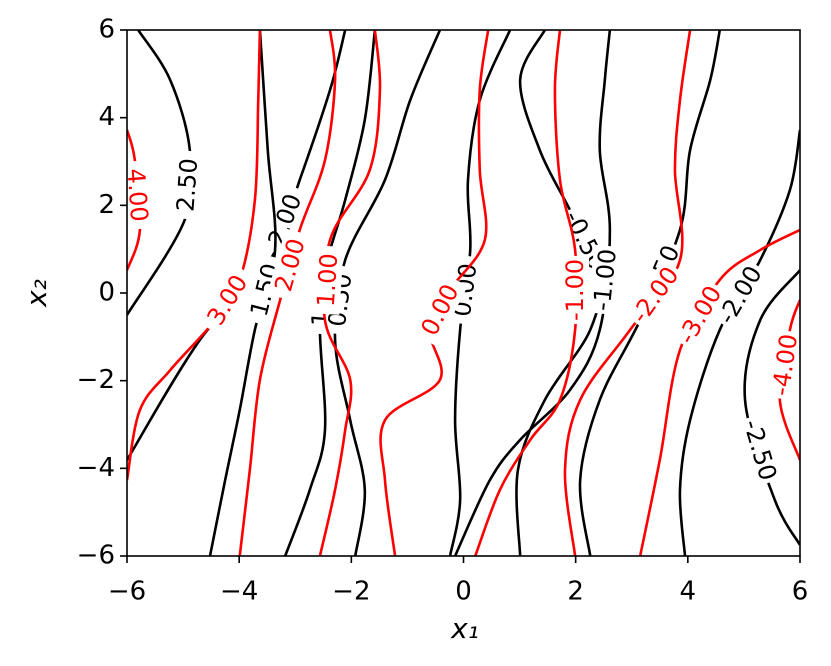  I want to click on contour-label-group: 2.50, so click(187, 185).